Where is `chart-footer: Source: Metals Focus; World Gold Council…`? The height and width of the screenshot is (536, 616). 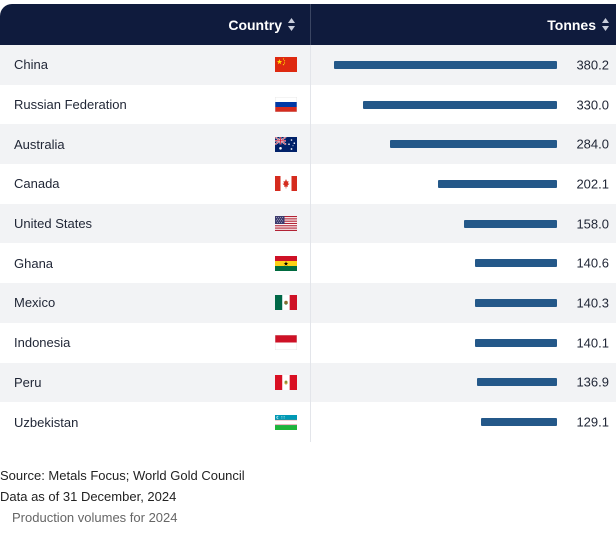
chart-footer: Source: Metals Focus; World Gold Council… is located at coordinates (122, 496).